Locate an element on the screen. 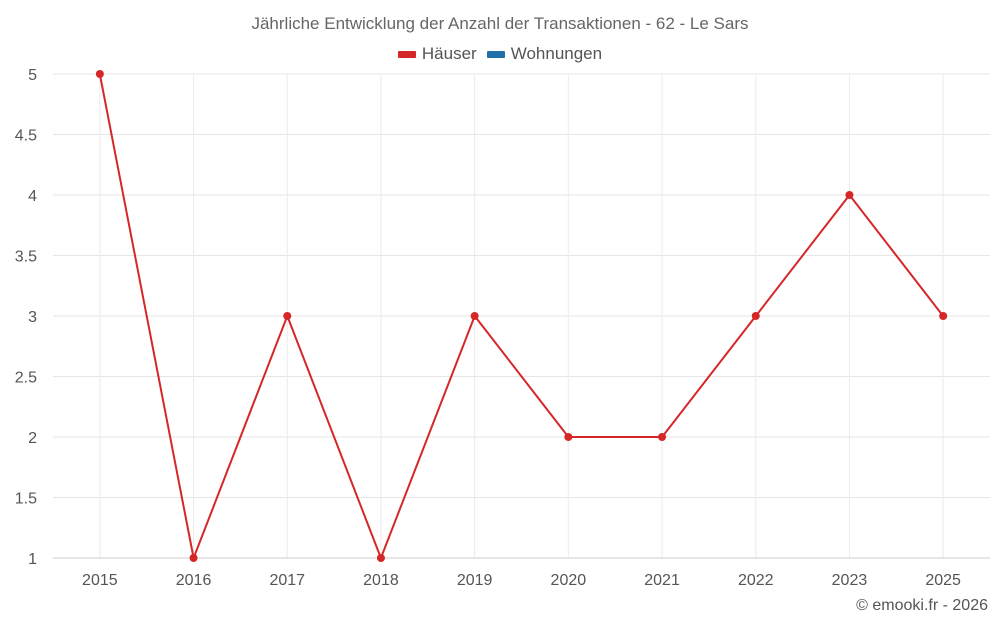 This screenshot has height=625, width=1000. legend-item-wohnungen: Wohnungen is located at coordinates (544, 54).